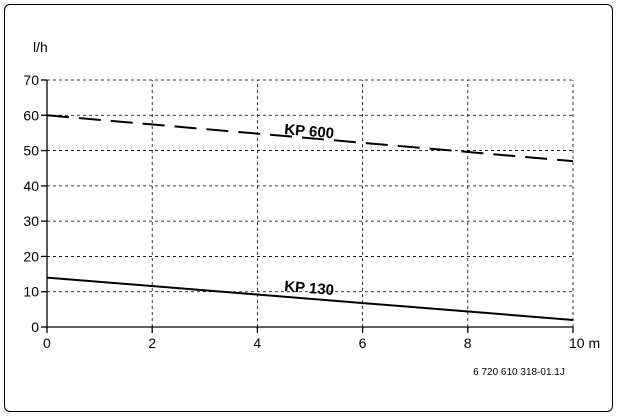 This screenshot has width=619, height=418. Describe the element at coordinates (40, 47) in the screenshot. I see `y-axis-unit-label: l/h` at that location.